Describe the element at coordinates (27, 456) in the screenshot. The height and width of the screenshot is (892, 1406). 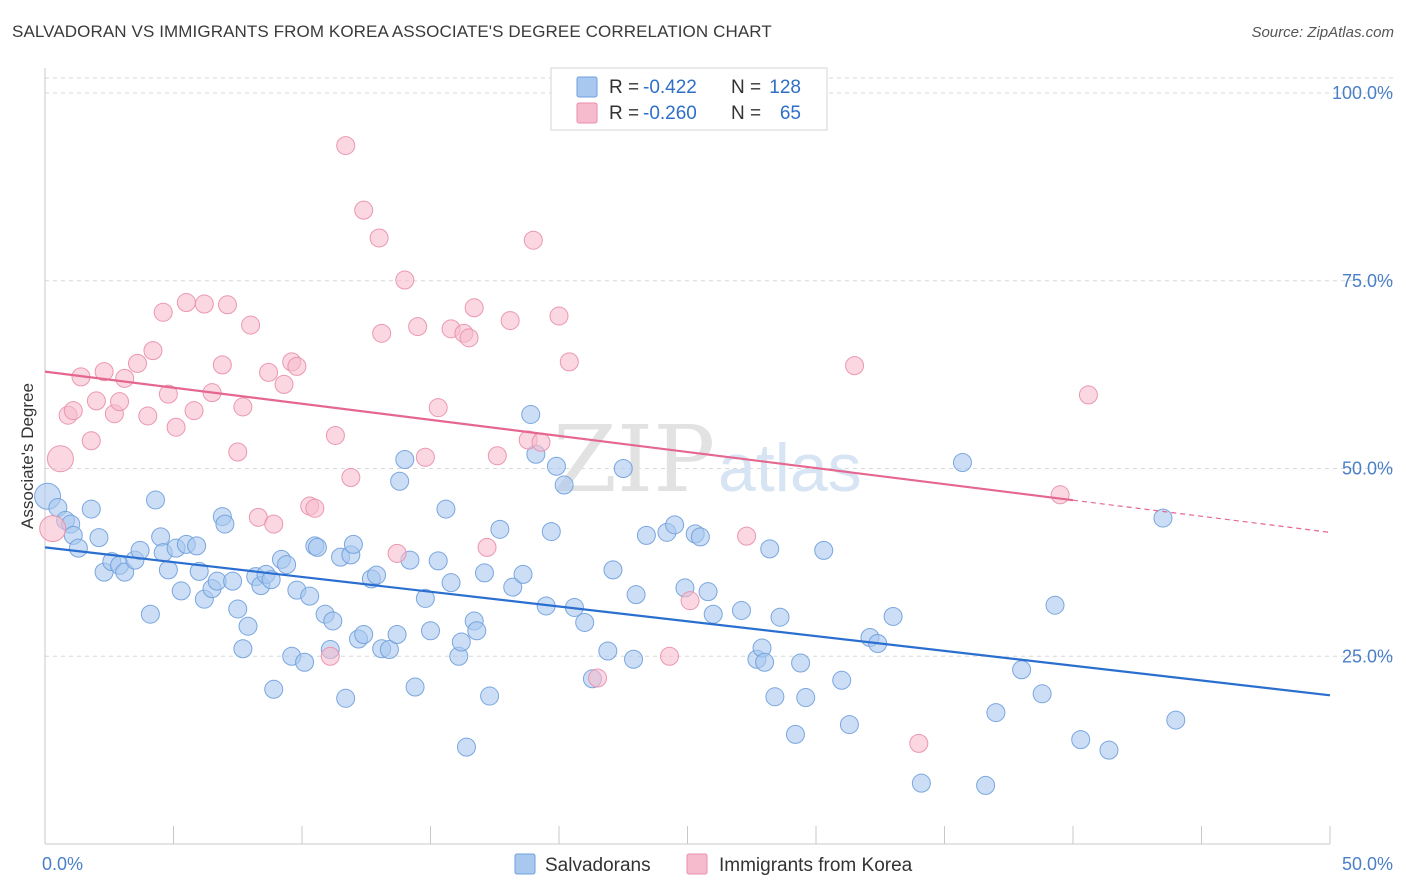
I see `y-axis-label: Associate's Degree` at that location.